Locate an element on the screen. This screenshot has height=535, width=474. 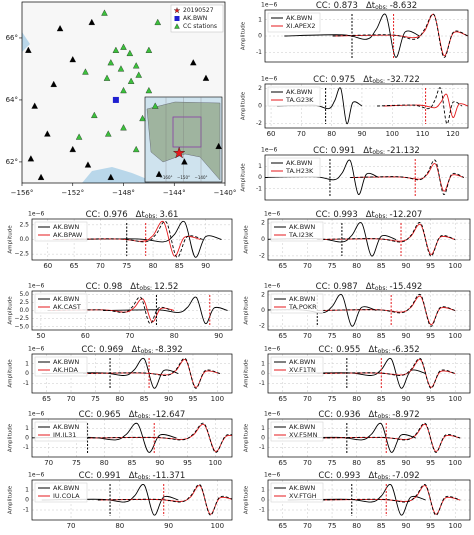
inset-tick-label: −140° is located at coordinates (201, 177).